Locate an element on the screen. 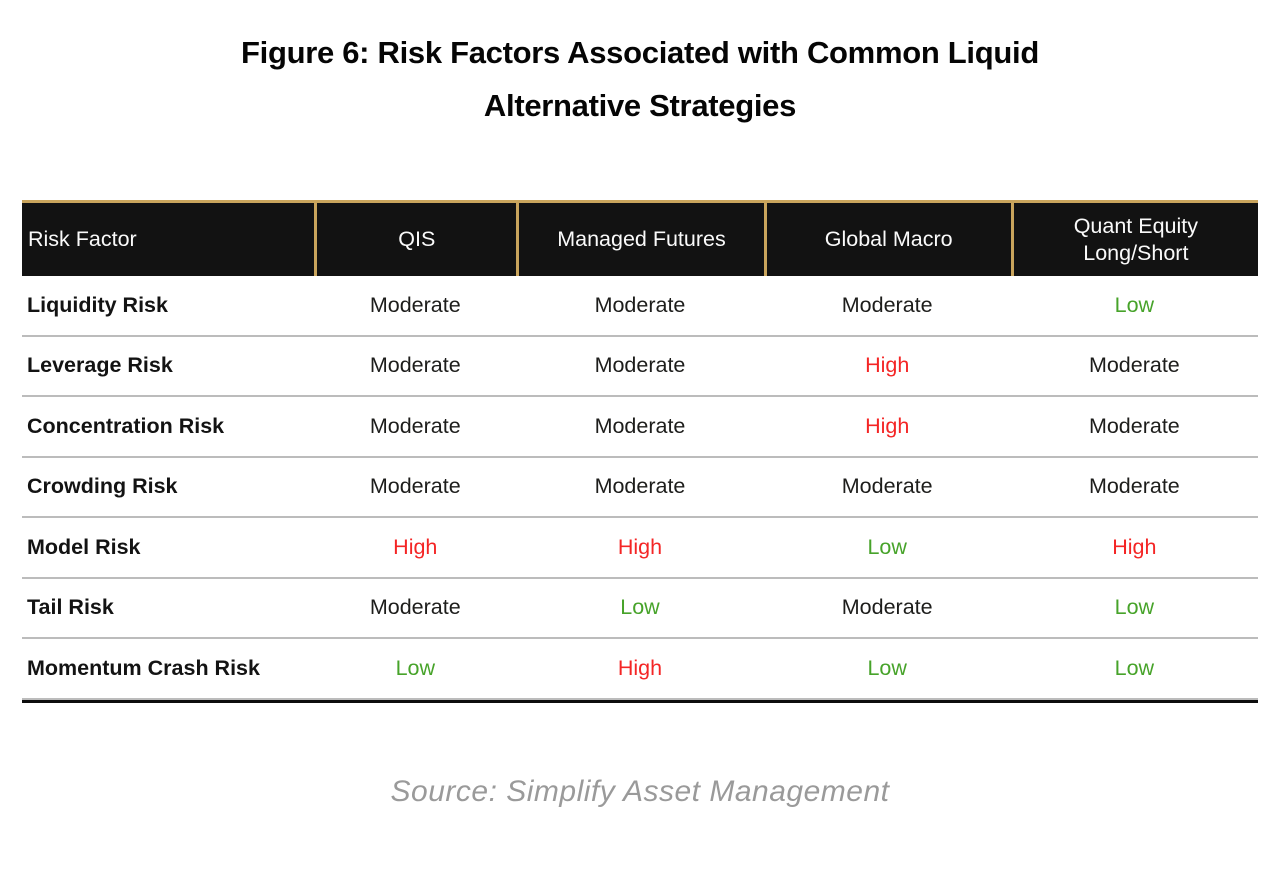  table-row: Momentum Crash Risk Low High Low Low is located at coordinates (640, 669).